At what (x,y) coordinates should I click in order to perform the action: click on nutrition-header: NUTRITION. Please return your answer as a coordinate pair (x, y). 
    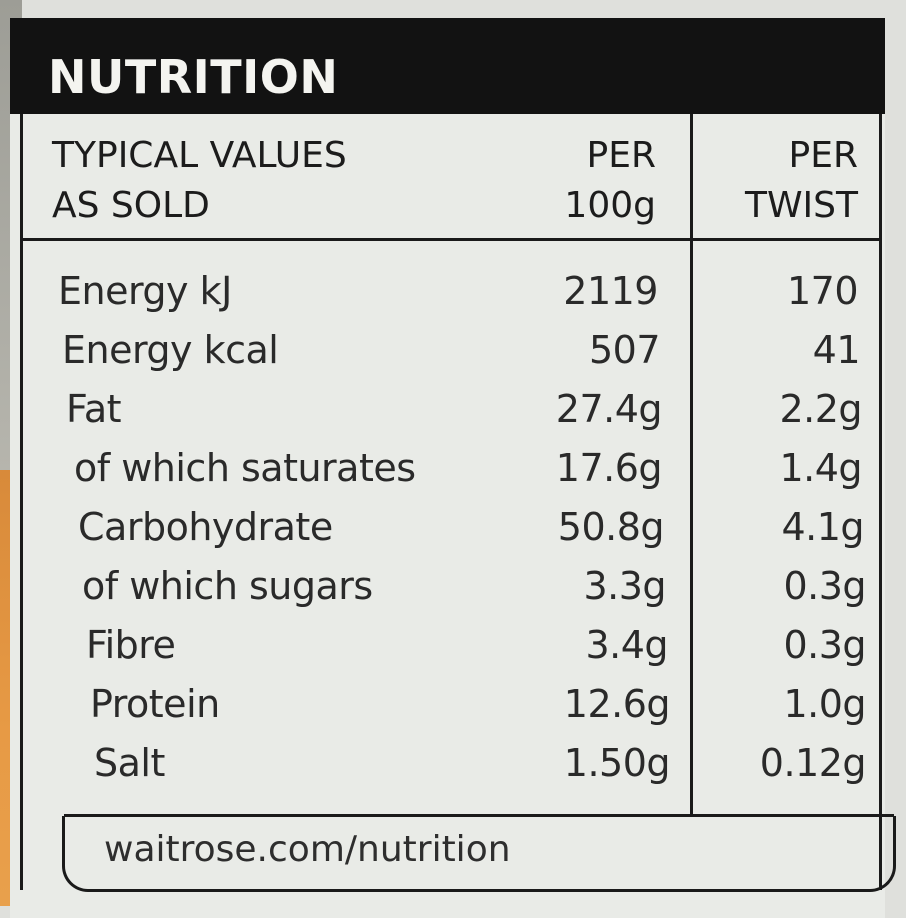
    Looking at the image, I should click on (447, 66).